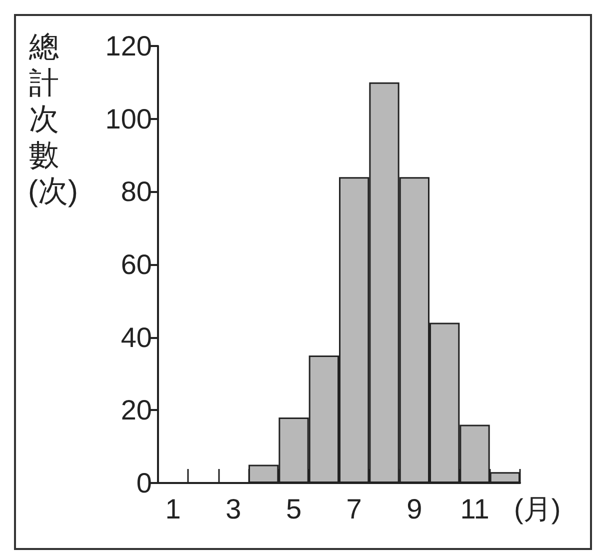  Describe the element at coordinates (136, 264) in the screenshot. I see `y-tick-label: 60` at that location.